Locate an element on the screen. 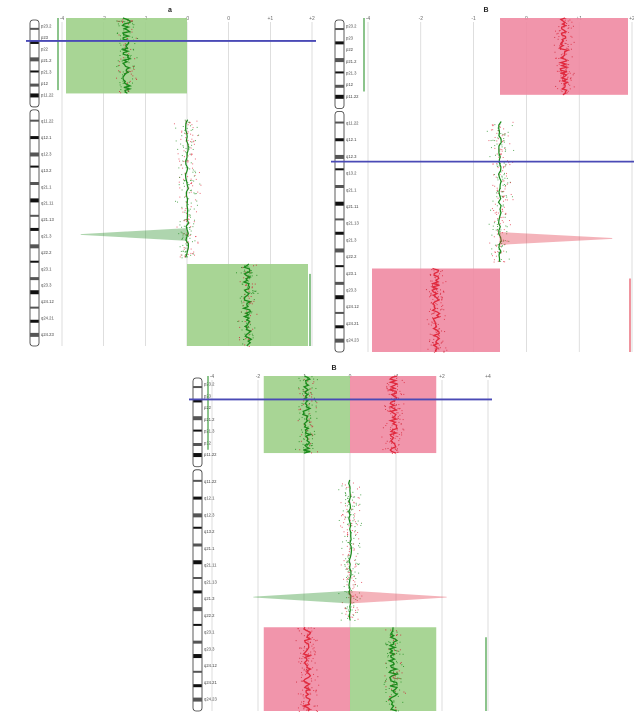 This screenshot has height=713, width=634. region-fill is located at coordinates (306, 415).